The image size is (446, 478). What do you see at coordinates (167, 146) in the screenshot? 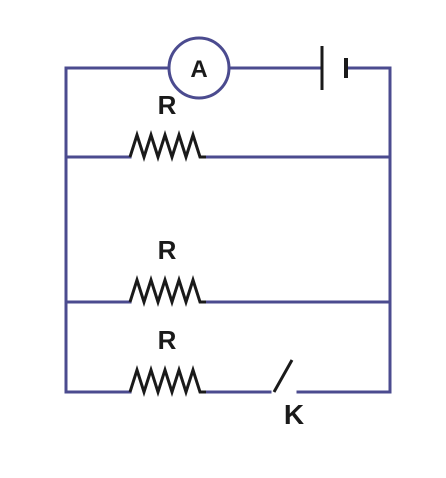
I see `resistor-1-zigzag` at bounding box center [167, 146].